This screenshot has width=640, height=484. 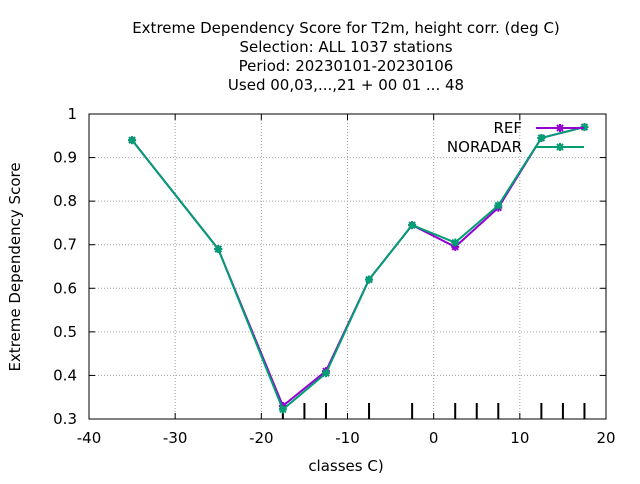 I want to click on title-line-4: Used 00,03,...,21 + 00 01 ... 48, so click(x=346, y=85).